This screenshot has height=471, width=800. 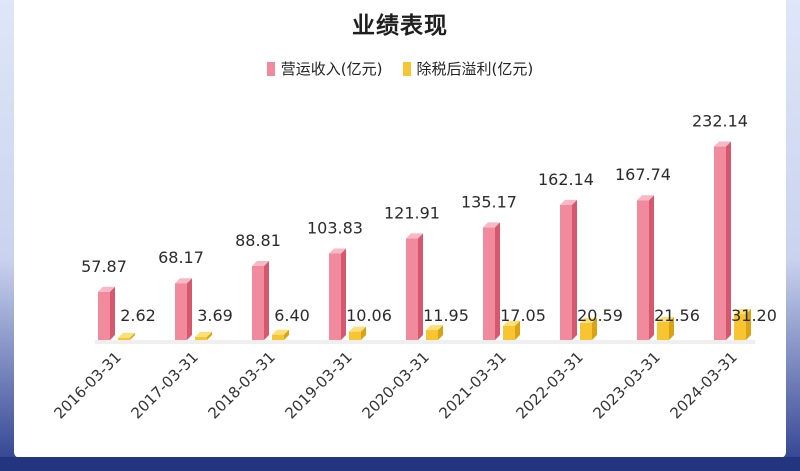 What do you see at coordinates (258, 240) in the screenshot?
I see `data-label-revenue-2018-03-31: 88.81` at bounding box center [258, 240].